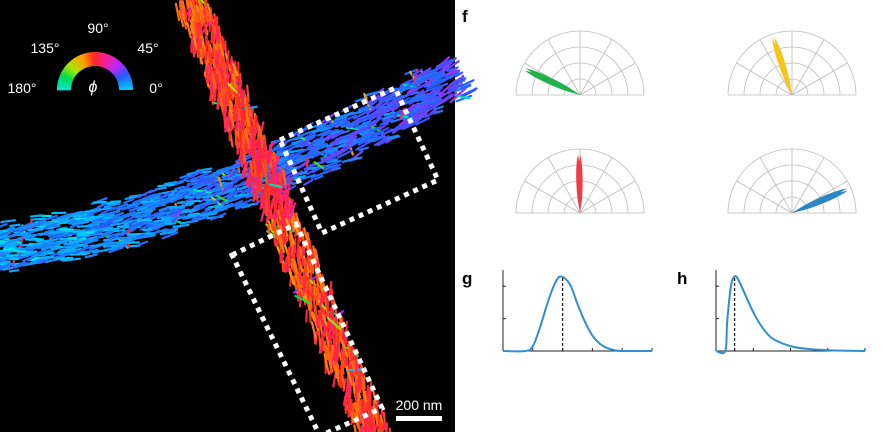  I want to click on orientation-colormap-legend, so click(95, 71).